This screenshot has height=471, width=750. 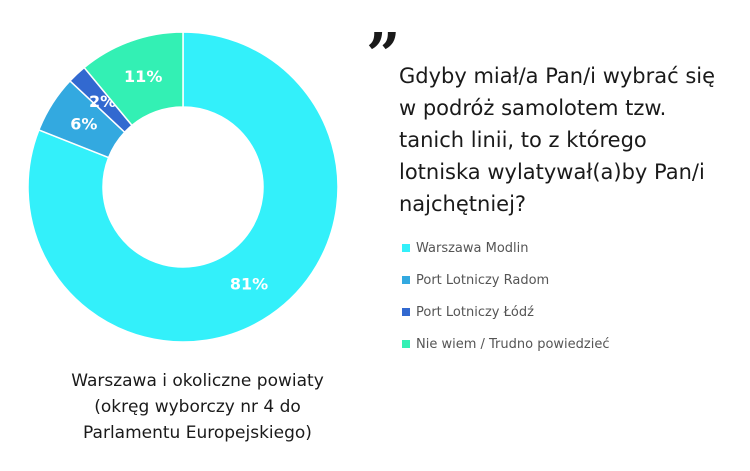 I want to click on legend-item: Nie wiem / Trudno powiedzieć, so click(x=506, y=344).